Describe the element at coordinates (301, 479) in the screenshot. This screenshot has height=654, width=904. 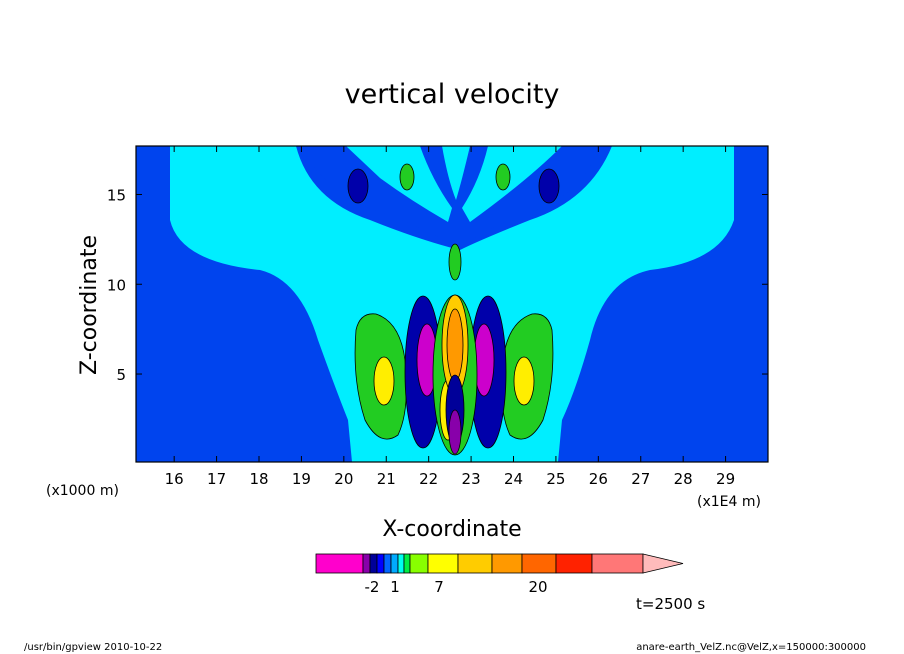
I see `x-tick-label: 19` at that location.